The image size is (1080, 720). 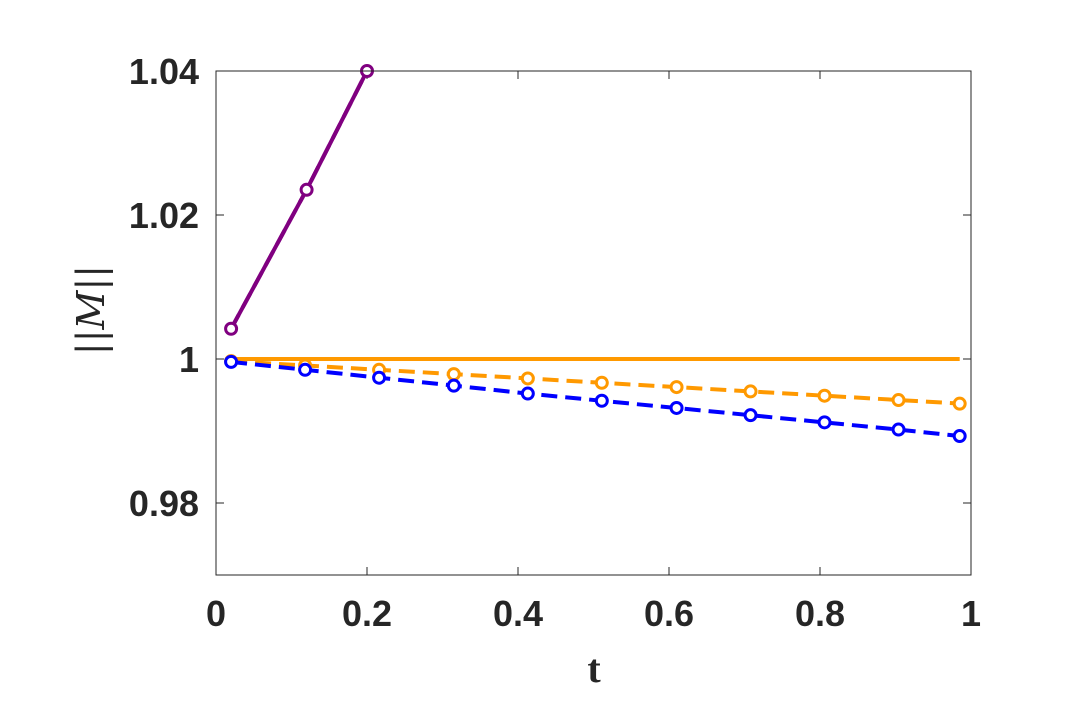 I want to click on x-tick-label: 0.4, so click(x=518, y=613).